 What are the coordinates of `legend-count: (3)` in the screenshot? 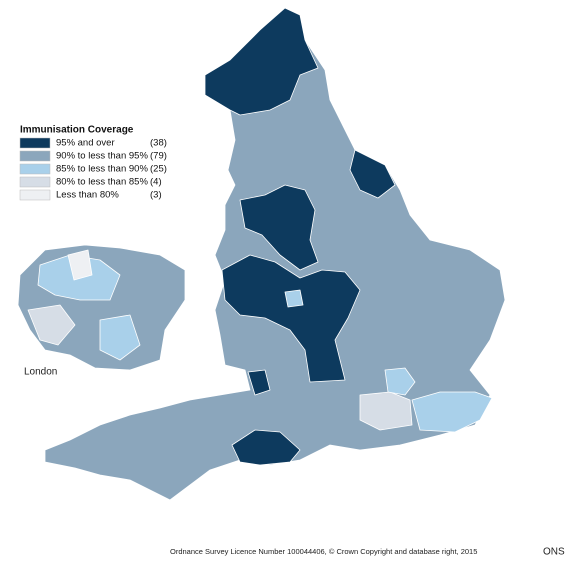 It's located at (156, 195).